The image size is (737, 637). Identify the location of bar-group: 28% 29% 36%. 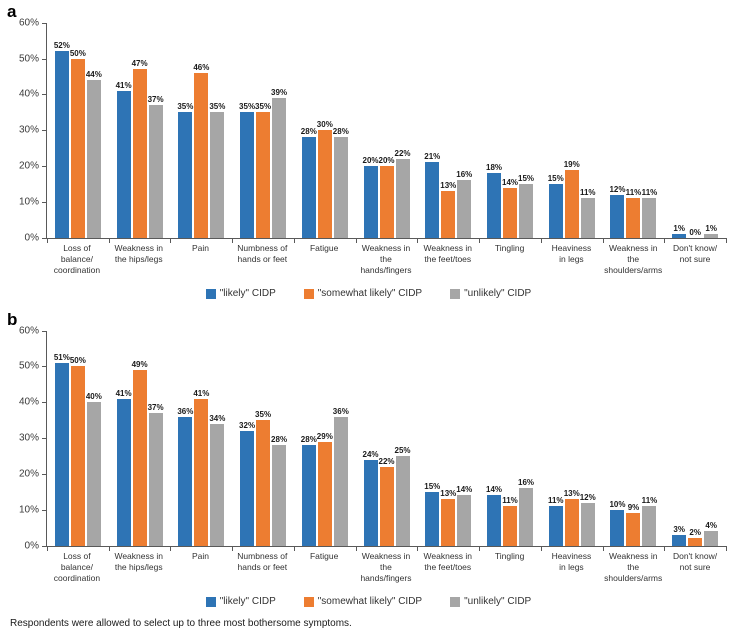
(325, 438).